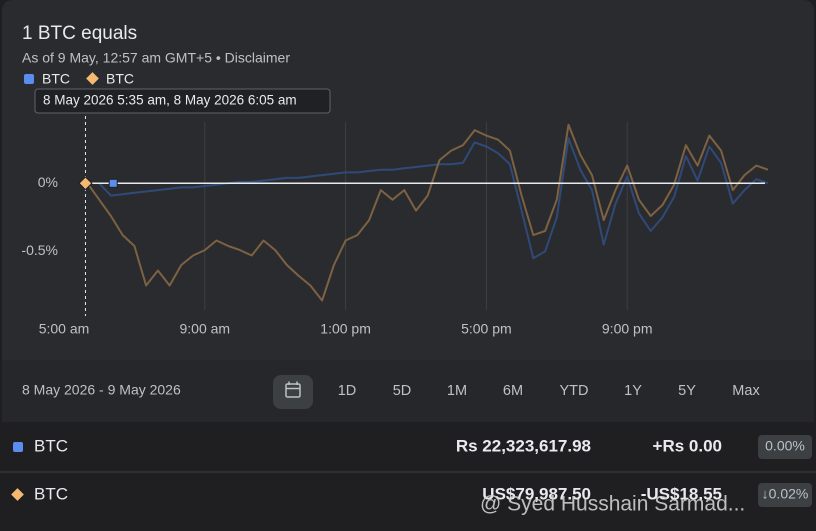  Describe the element at coordinates (687, 445) in the screenshot. I see `row-change: +Rs 0.00` at that location.